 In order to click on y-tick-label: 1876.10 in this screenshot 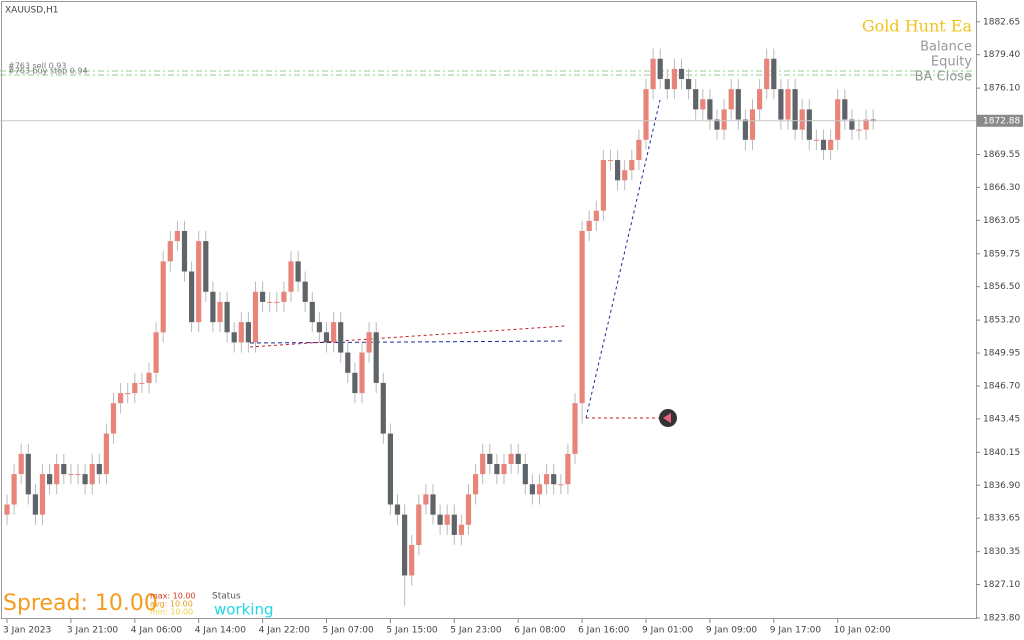, I will do `click(1001, 89)`.